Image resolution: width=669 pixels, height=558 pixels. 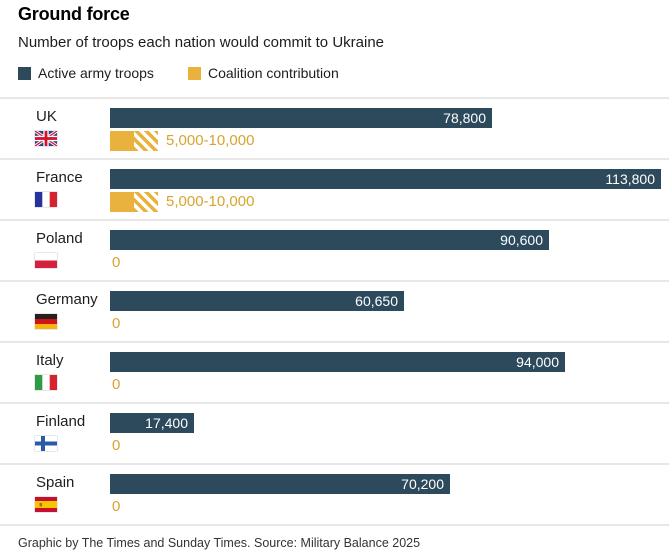 I want to click on country-row: Spain 70,200 0, so click(x=334, y=493).